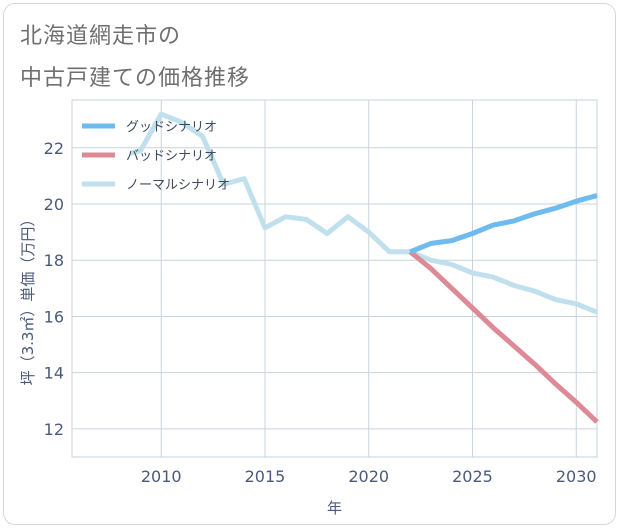  Describe the element at coordinates (54, 204) in the screenshot. I see `y-tick-label: 20` at that location.